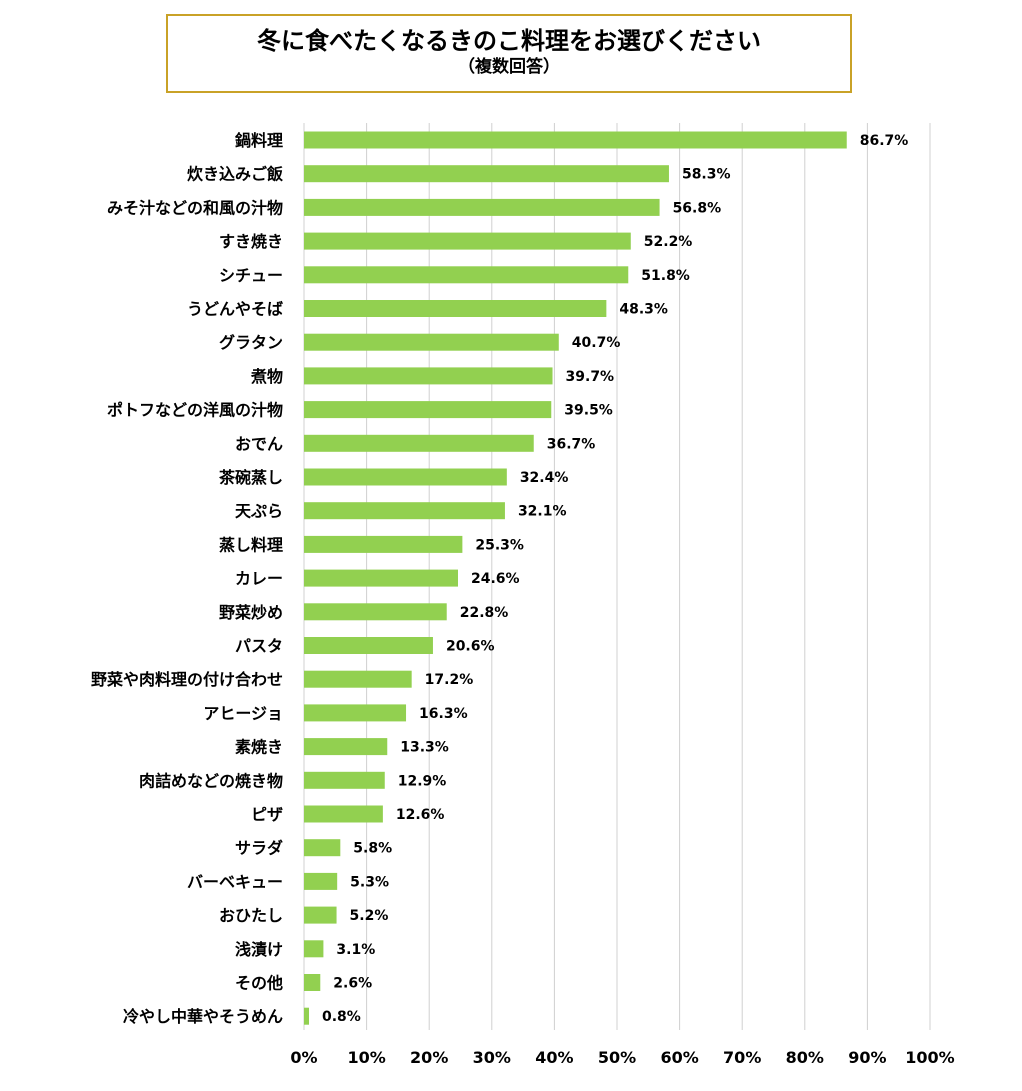 The width and height of the screenshot is (1022, 1091). Describe the element at coordinates (805, 1057) in the screenshot. I see `x-tick-label: 80%` at that location.